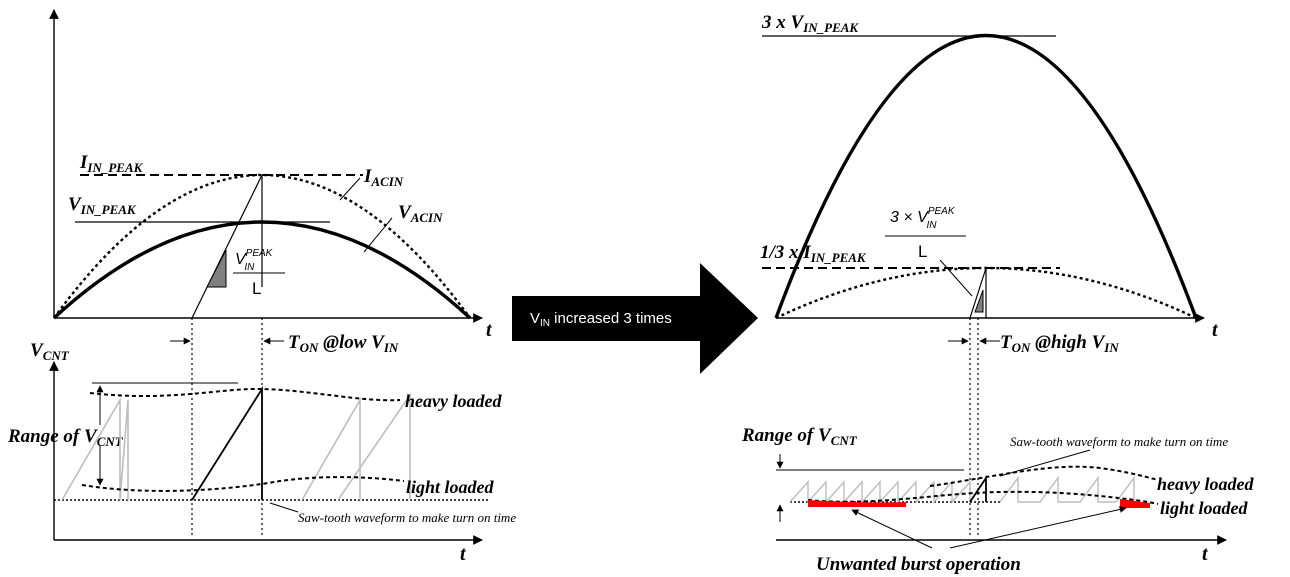 The image size is (1290, 577). I want to click on v-in-peak-label: VIN_PEAK, so click(102, 205).